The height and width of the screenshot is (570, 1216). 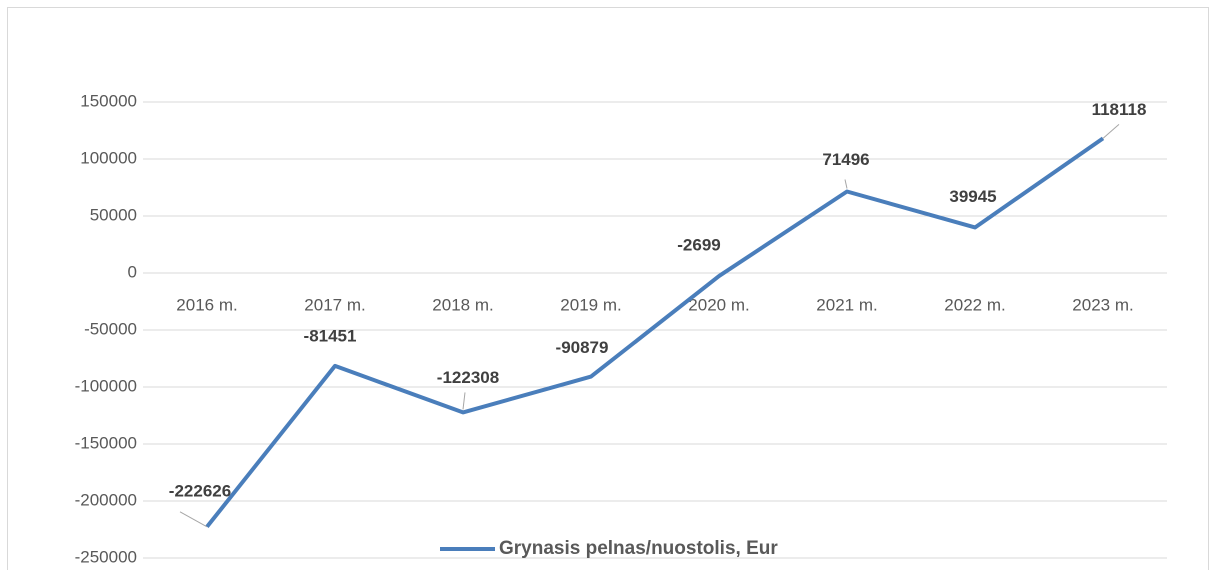 I want to click on x-tick-label: 2016 m., so click(x=206, y=304).